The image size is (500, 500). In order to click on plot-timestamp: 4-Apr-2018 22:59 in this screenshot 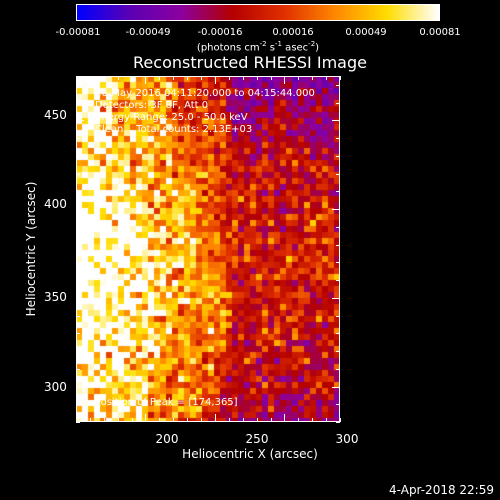, I will do `click(441, 490)`.